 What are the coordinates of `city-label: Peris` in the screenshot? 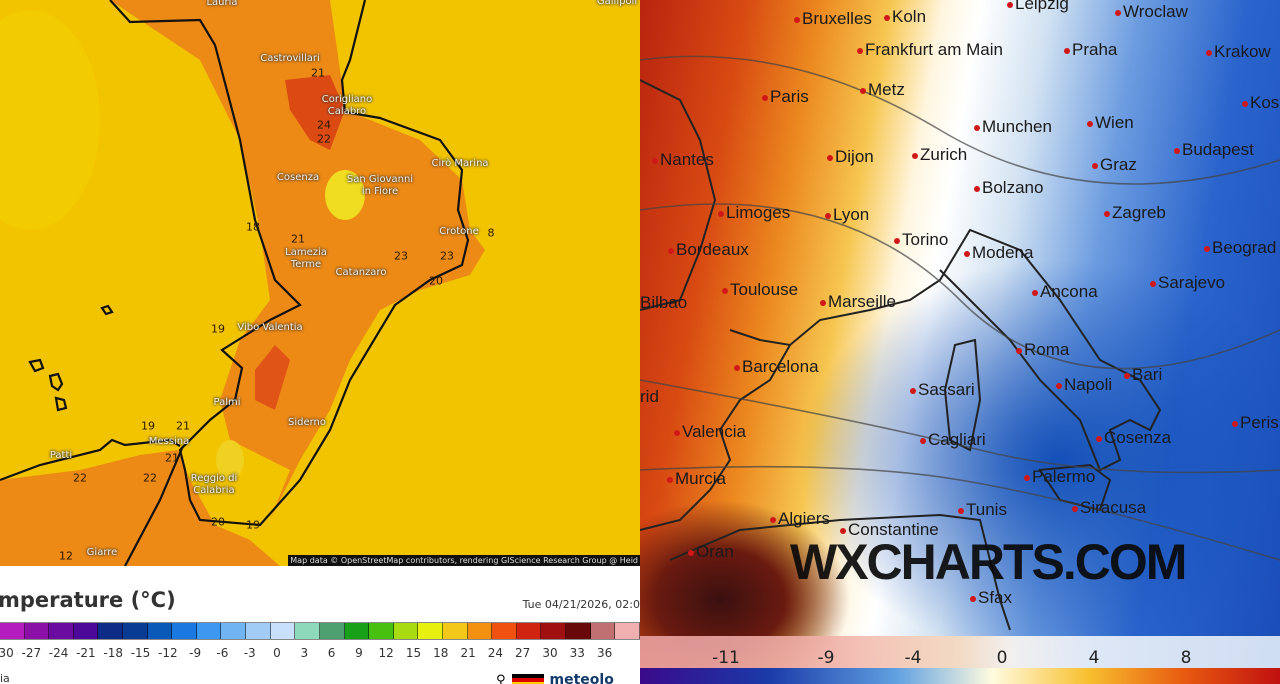 It's located at (1255, 423).